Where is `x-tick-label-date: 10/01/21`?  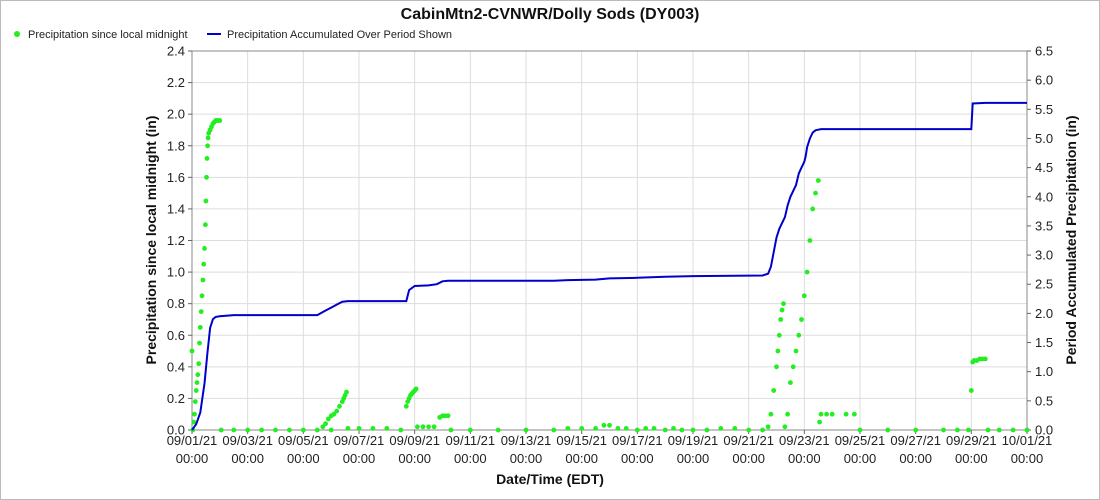
x-tick-label-date: 10/01/21 is located at coordinates (1027, 440).